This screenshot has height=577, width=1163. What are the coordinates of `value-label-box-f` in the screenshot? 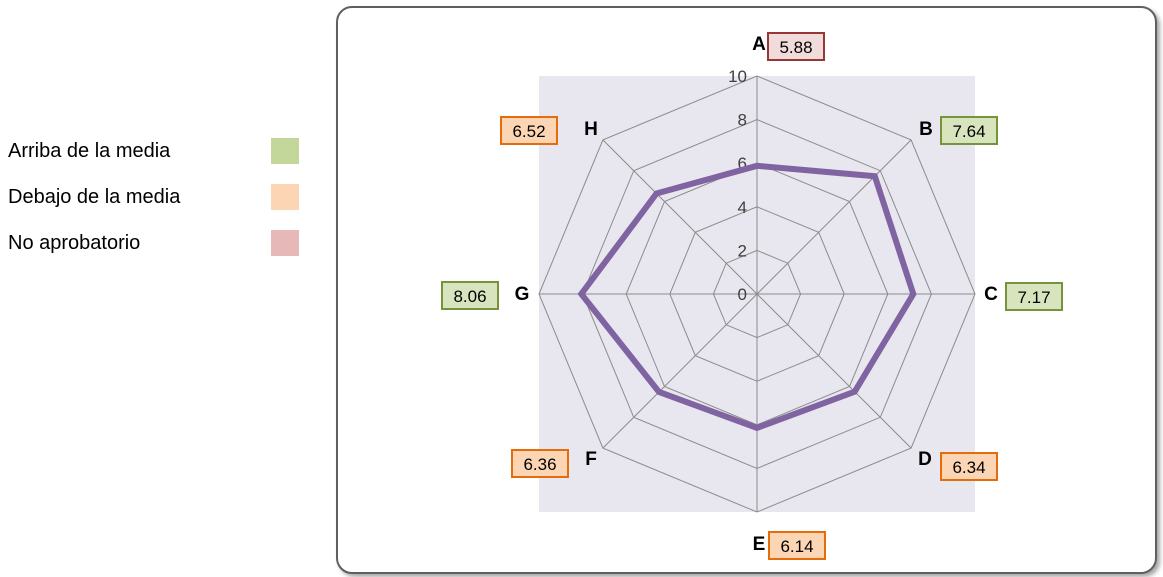 It's located at (540, 463).